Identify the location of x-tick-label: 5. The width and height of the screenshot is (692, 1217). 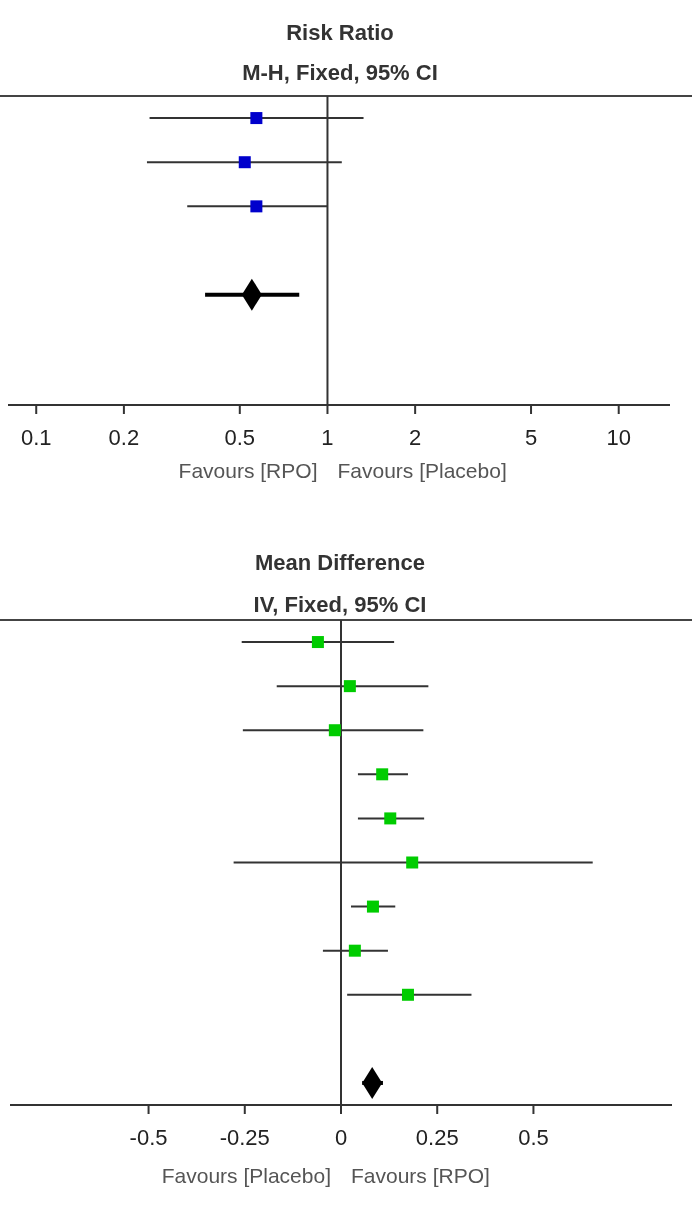
(531, 437).